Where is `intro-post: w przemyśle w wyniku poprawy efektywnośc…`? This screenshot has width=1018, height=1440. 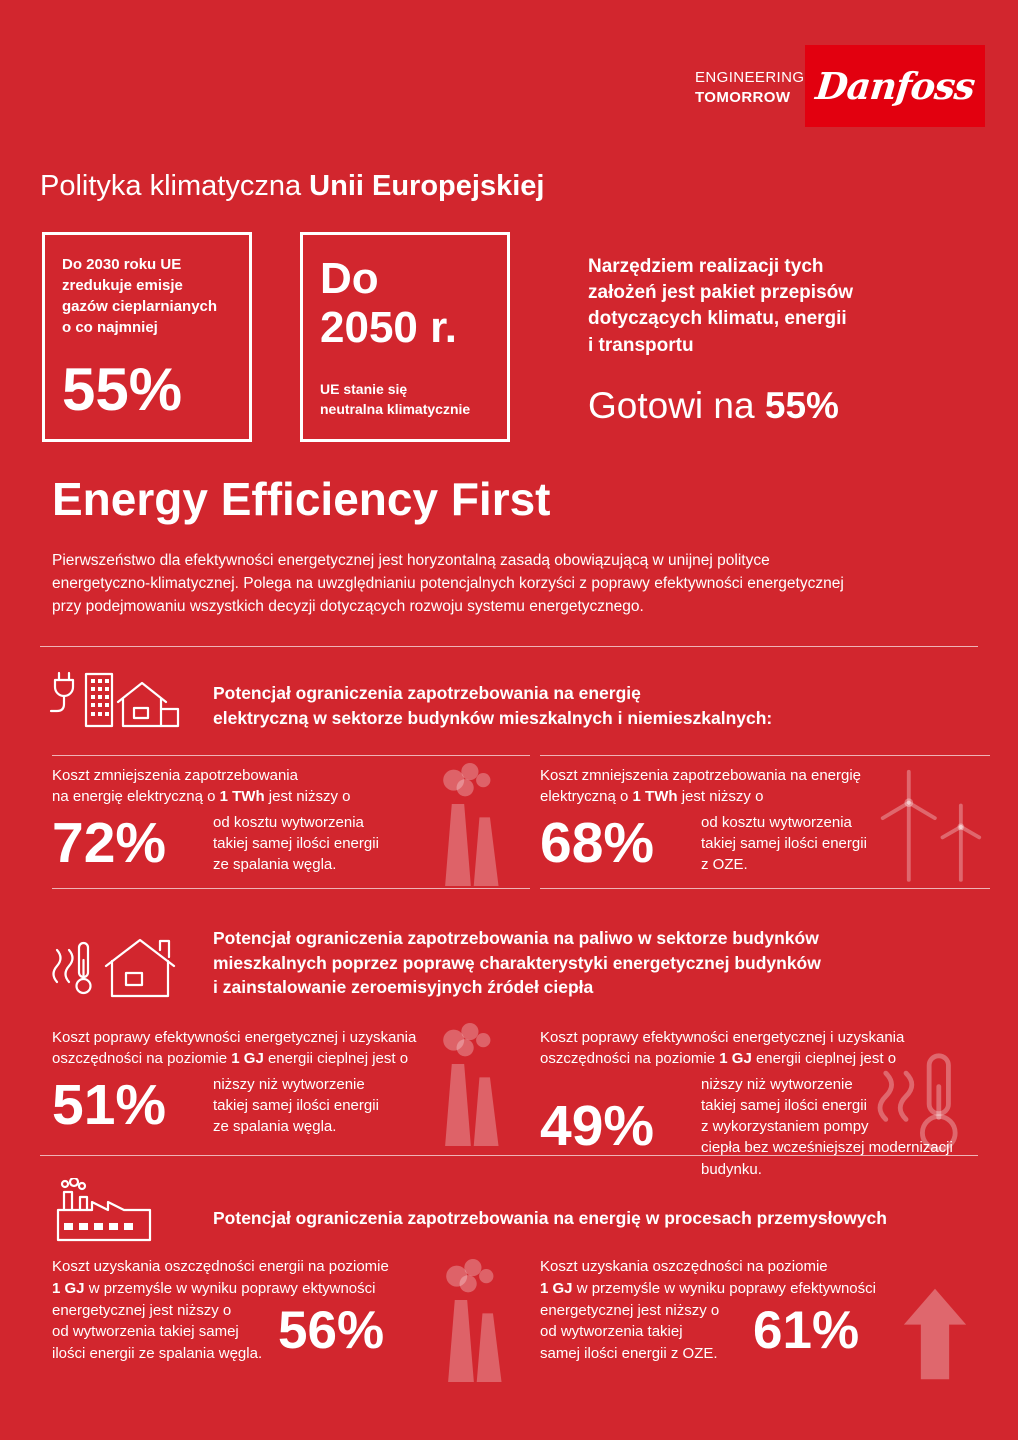
intro-post: w przemyśle w wyniku poprawy efektywnośc… is located at coordinates (708, 1320).